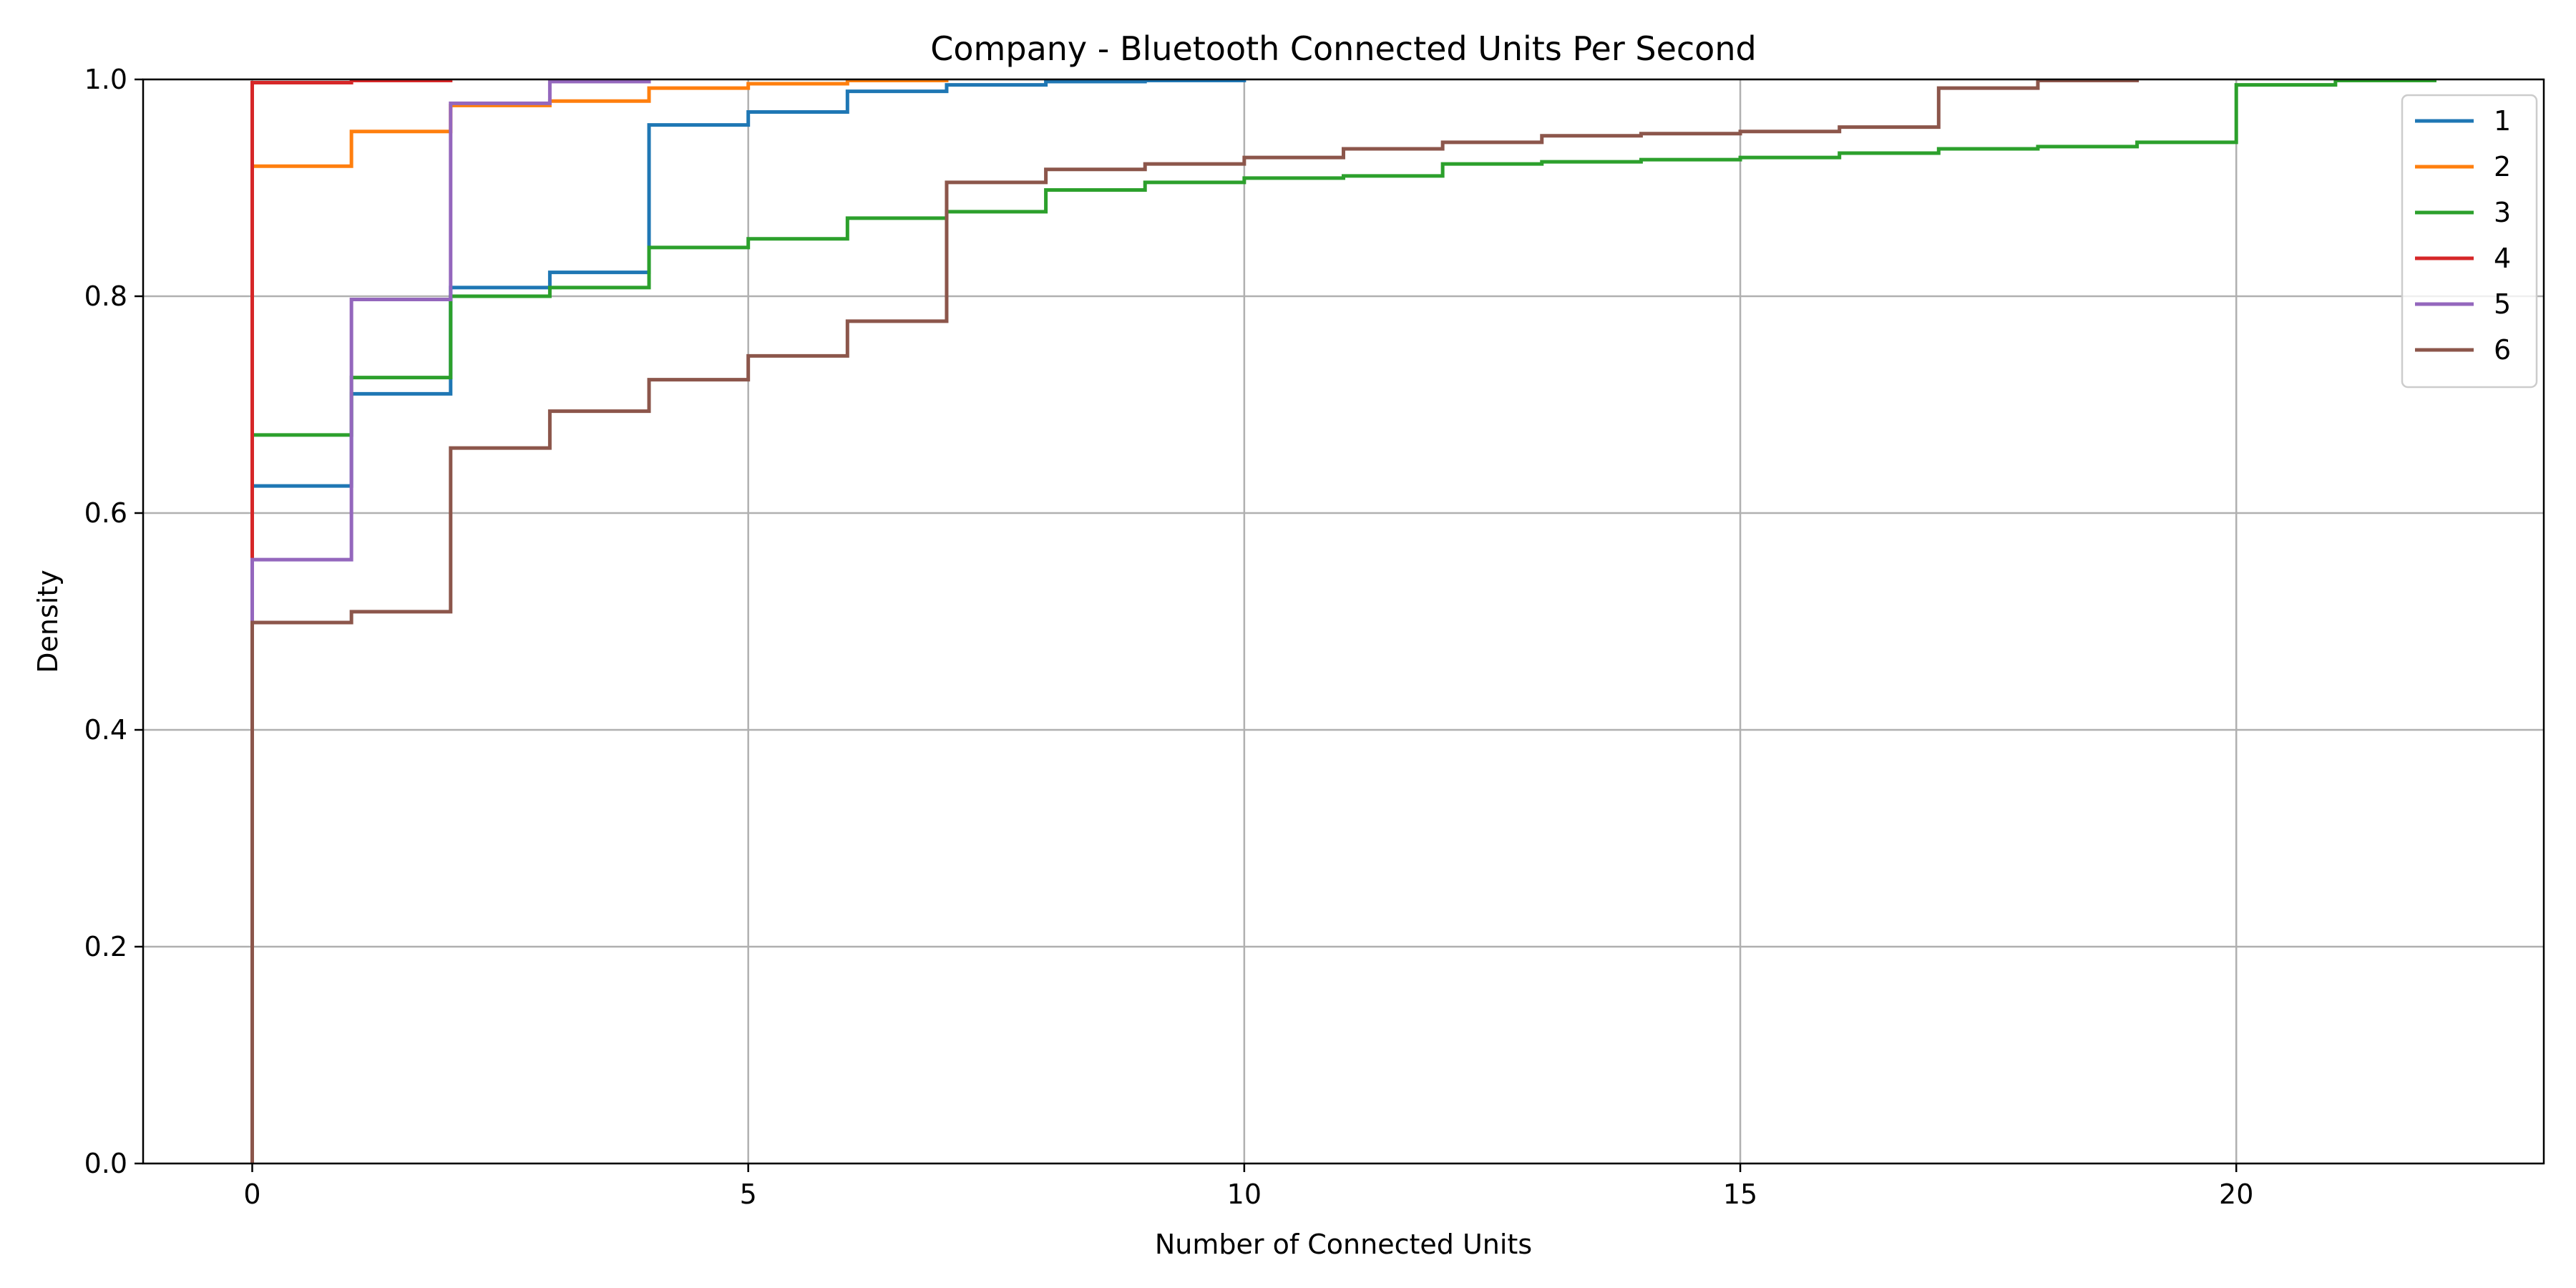 The image size is (2576, 1288). Describe the element at coordinates (105, 79) in the screenshot. I see `y-tick-label: 1.0` at that location.